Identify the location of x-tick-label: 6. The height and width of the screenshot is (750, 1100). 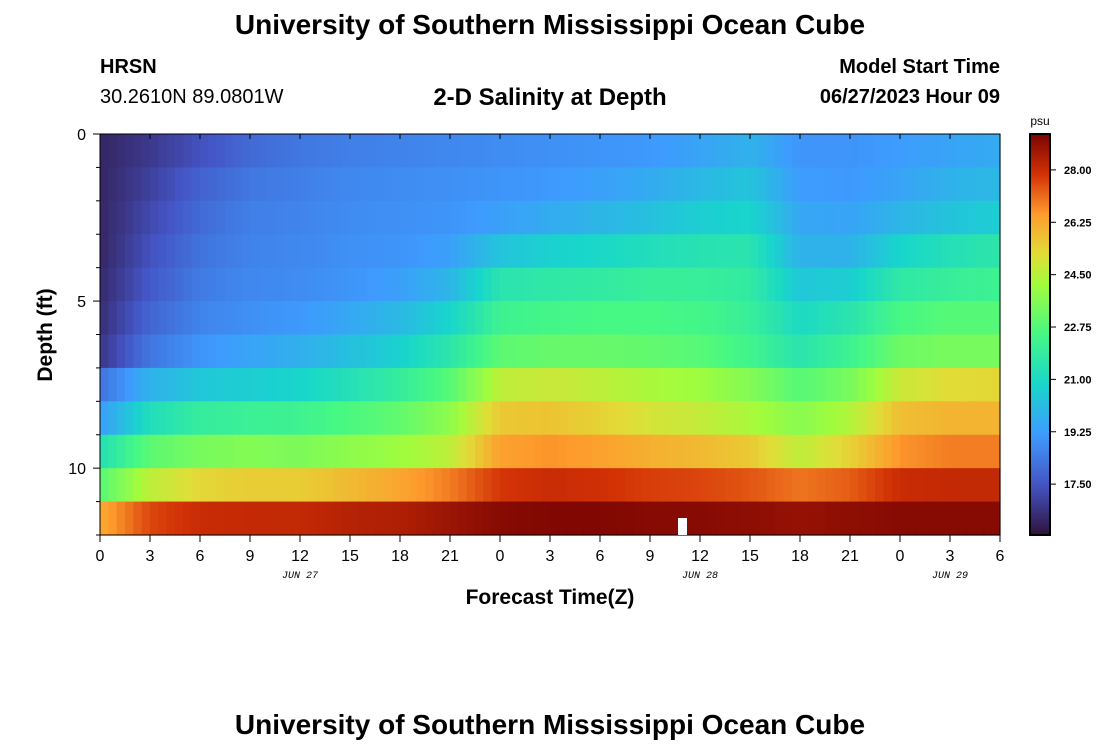
(1000, 556).